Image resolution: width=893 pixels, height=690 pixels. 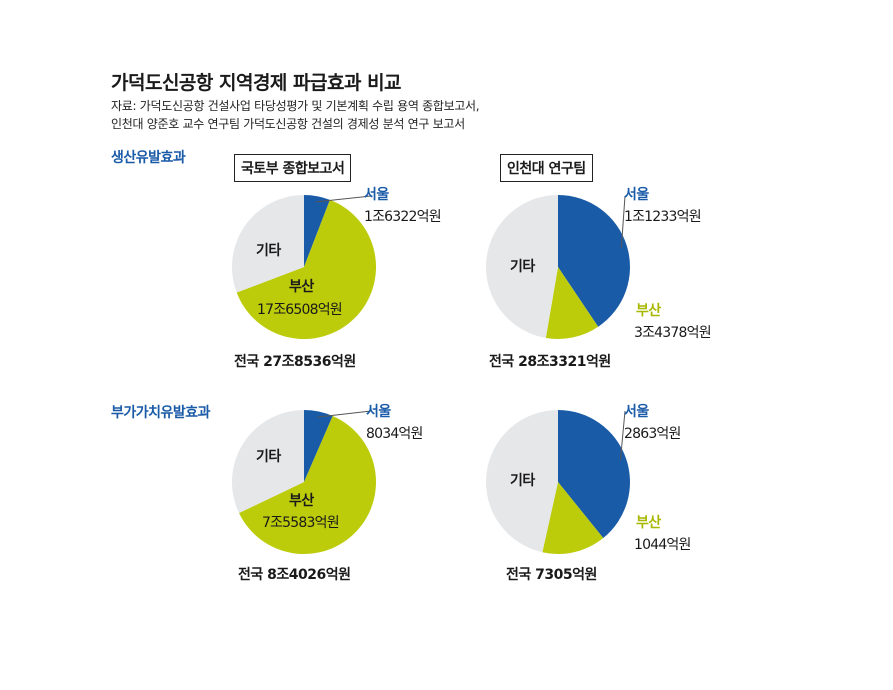 What do you see at coordinates (295, 362) in the screenshot?
I see `pie1-total: 전국 27조8536억원` at bounding box center [295, 362].